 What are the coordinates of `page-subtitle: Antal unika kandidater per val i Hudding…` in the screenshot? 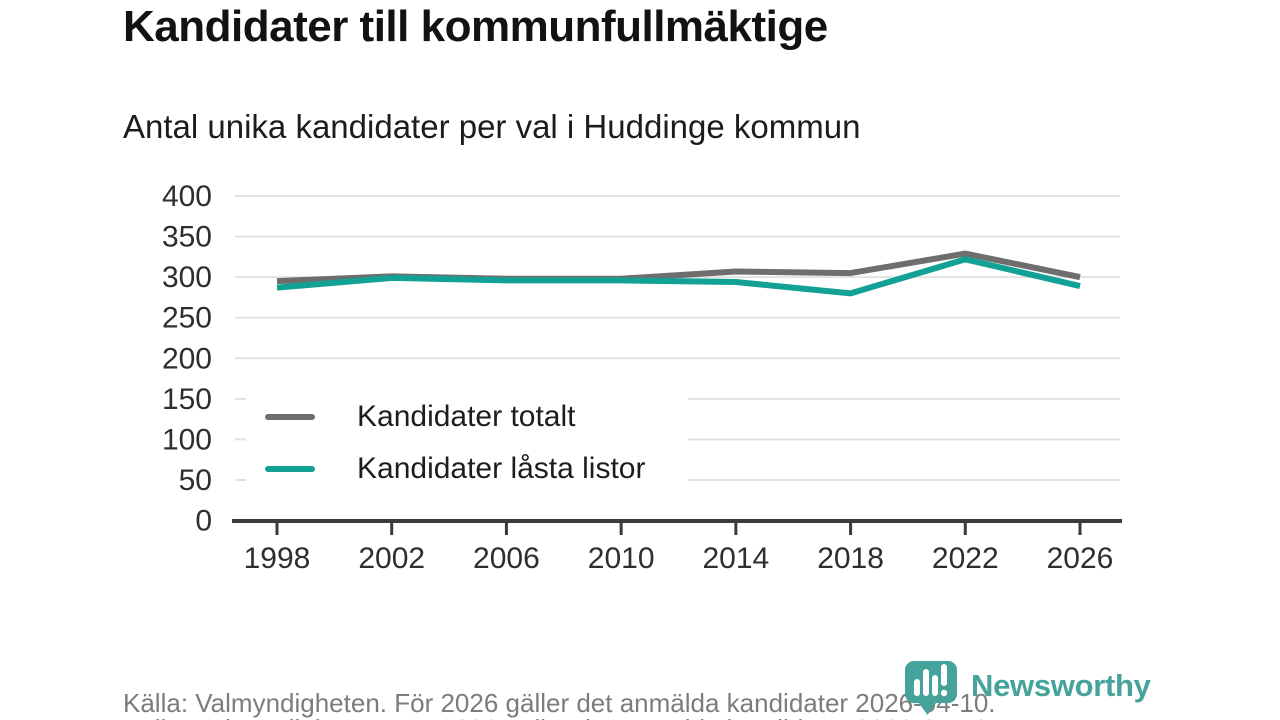 It's located at (492, 126).